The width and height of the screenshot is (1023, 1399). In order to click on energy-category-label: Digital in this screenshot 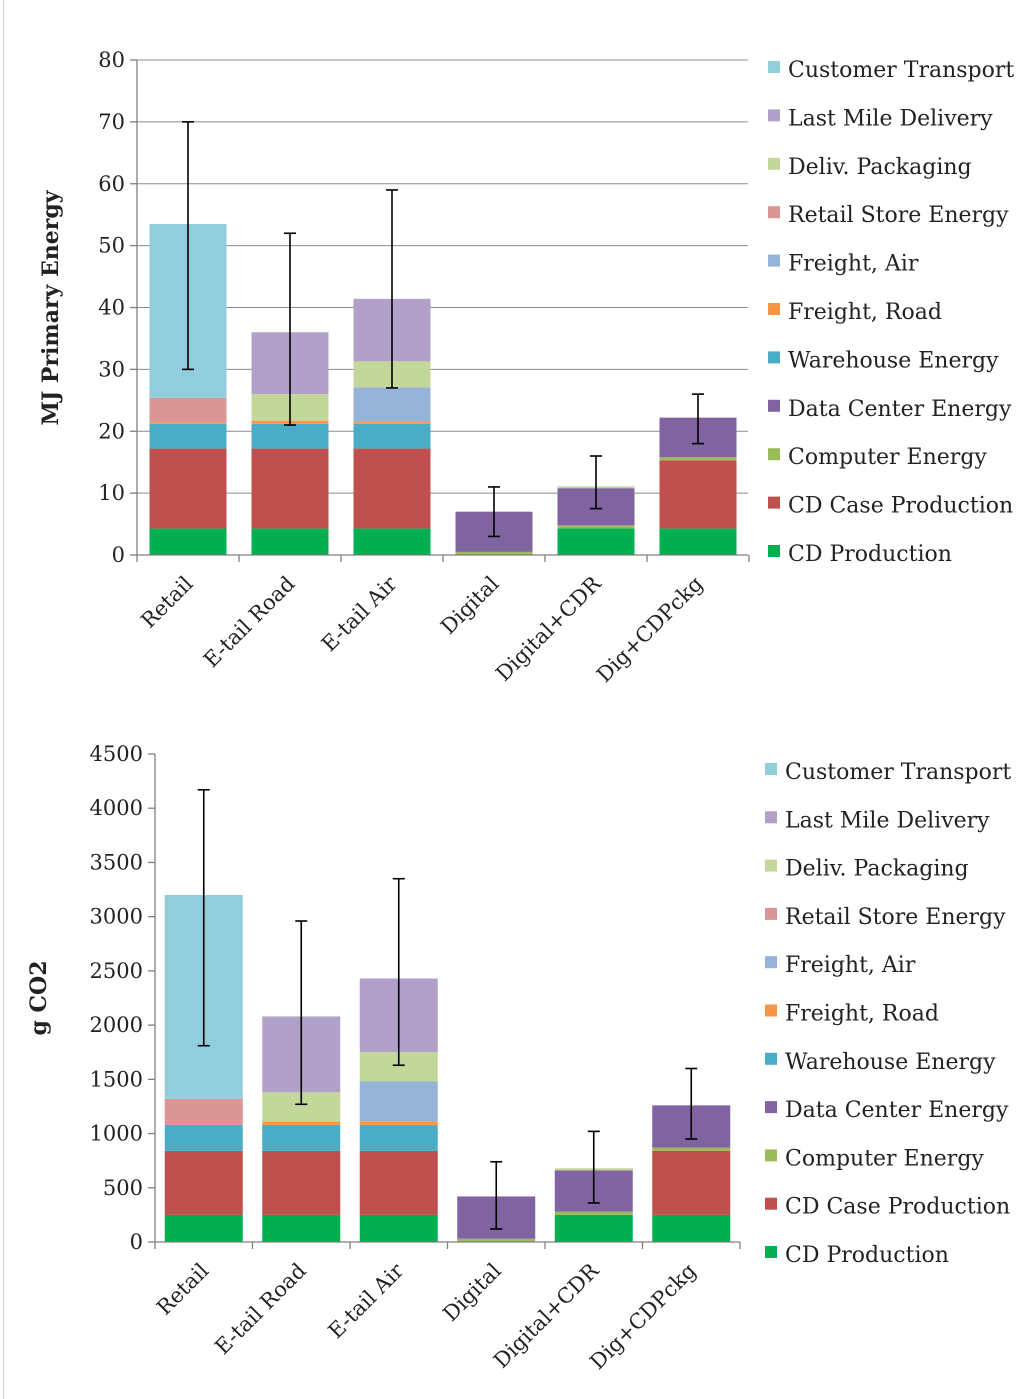, I will do `click(470, 605)`.